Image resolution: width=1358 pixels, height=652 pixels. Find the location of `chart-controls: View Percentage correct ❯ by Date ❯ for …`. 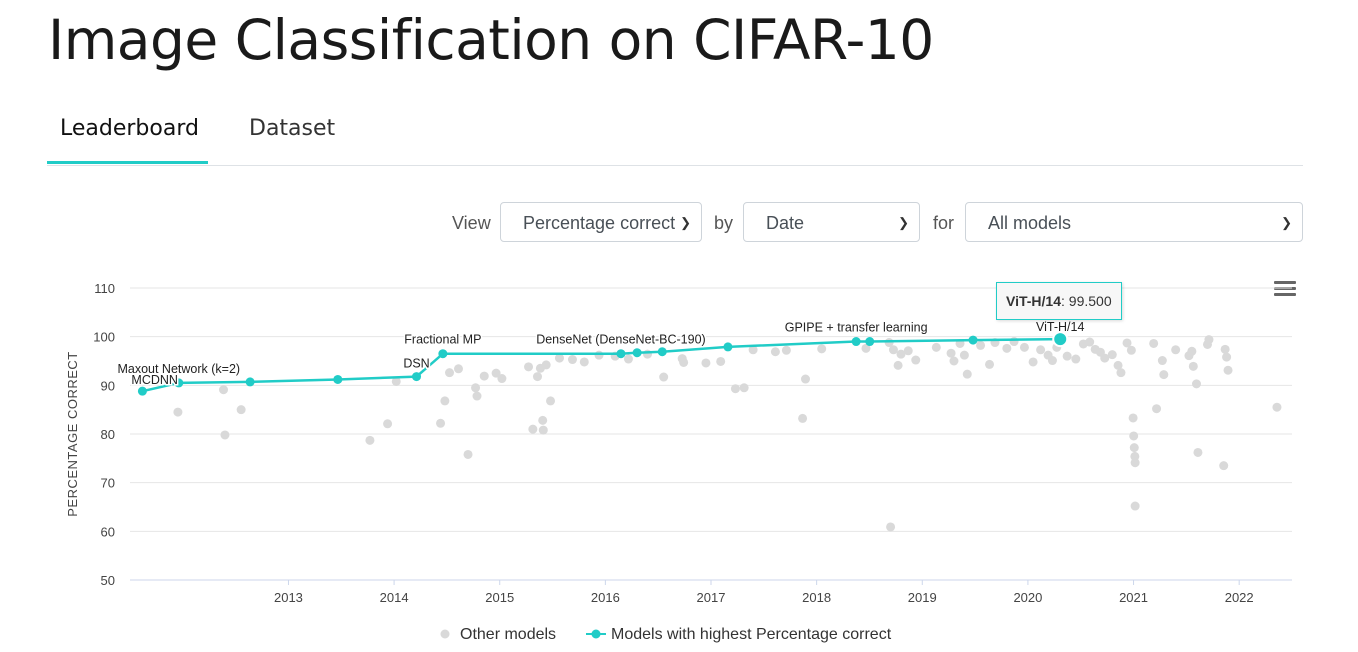

chart-controls: View Percentage correct ❯ by Date ❯ for … is located at coordinates (679, 223).